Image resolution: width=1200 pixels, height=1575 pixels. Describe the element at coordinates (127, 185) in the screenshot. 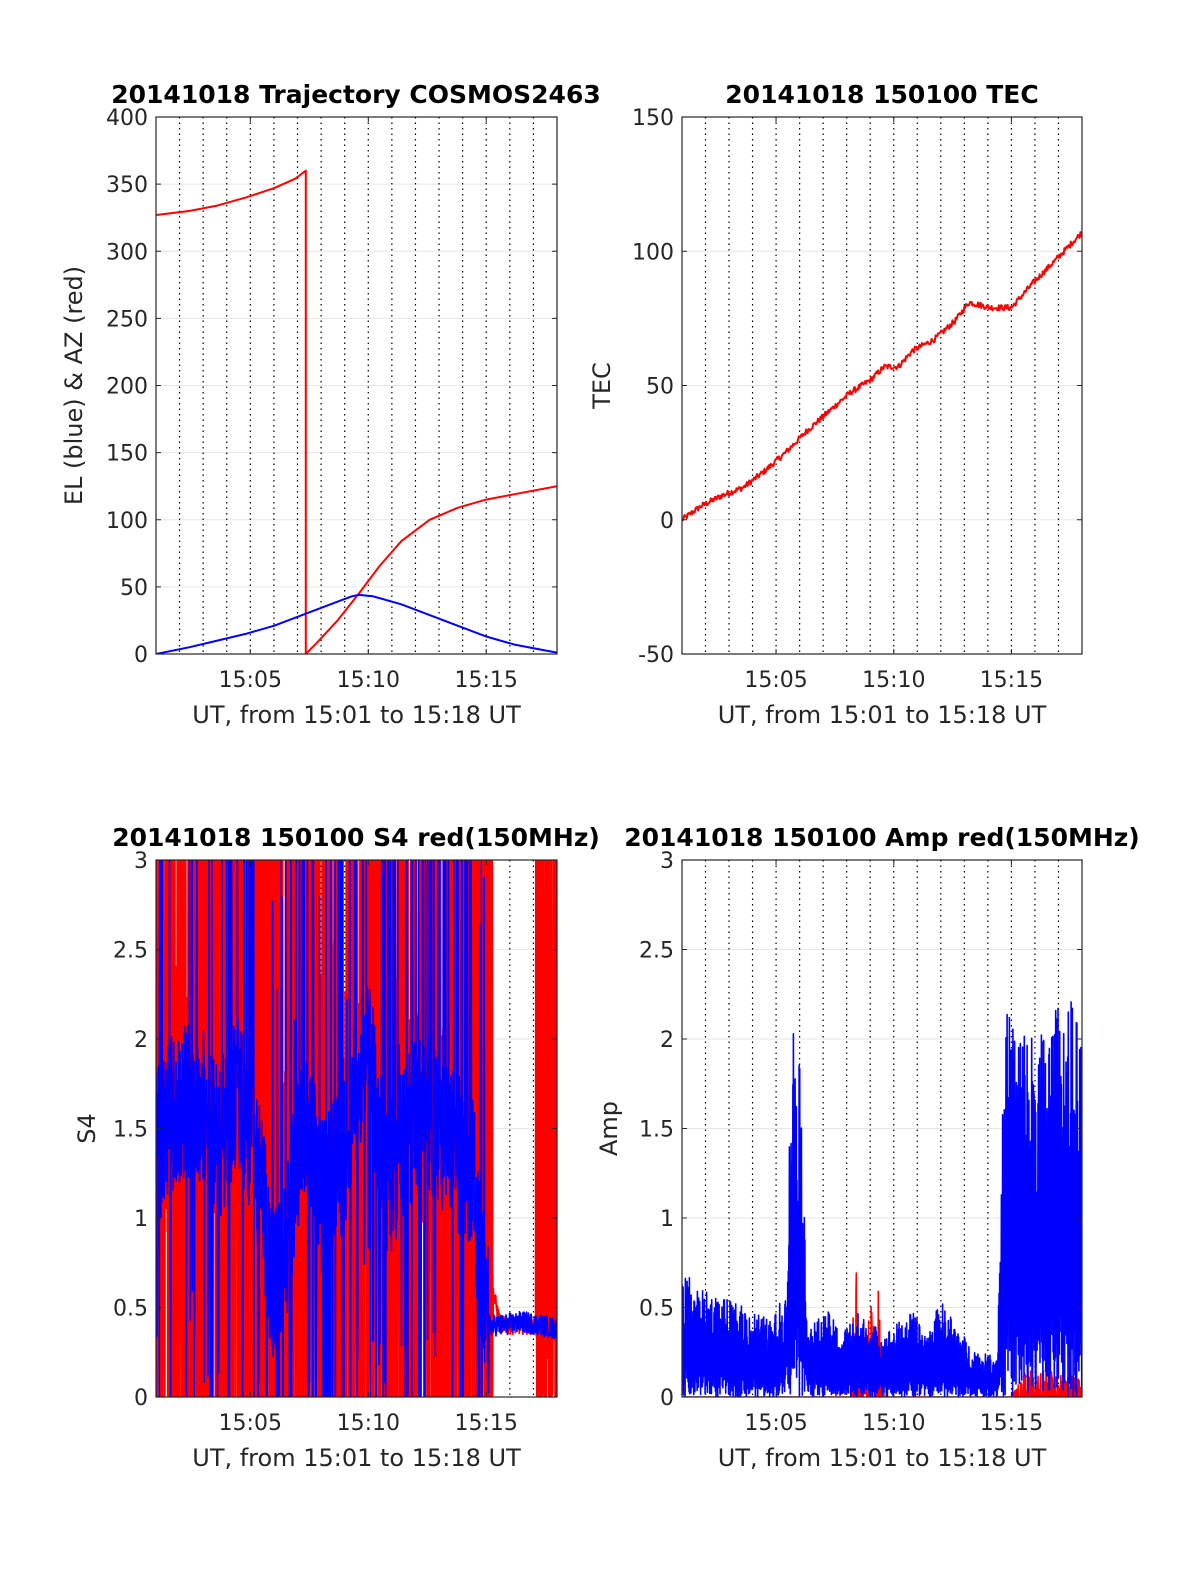

I see `y-tick-label: 350` at that location.